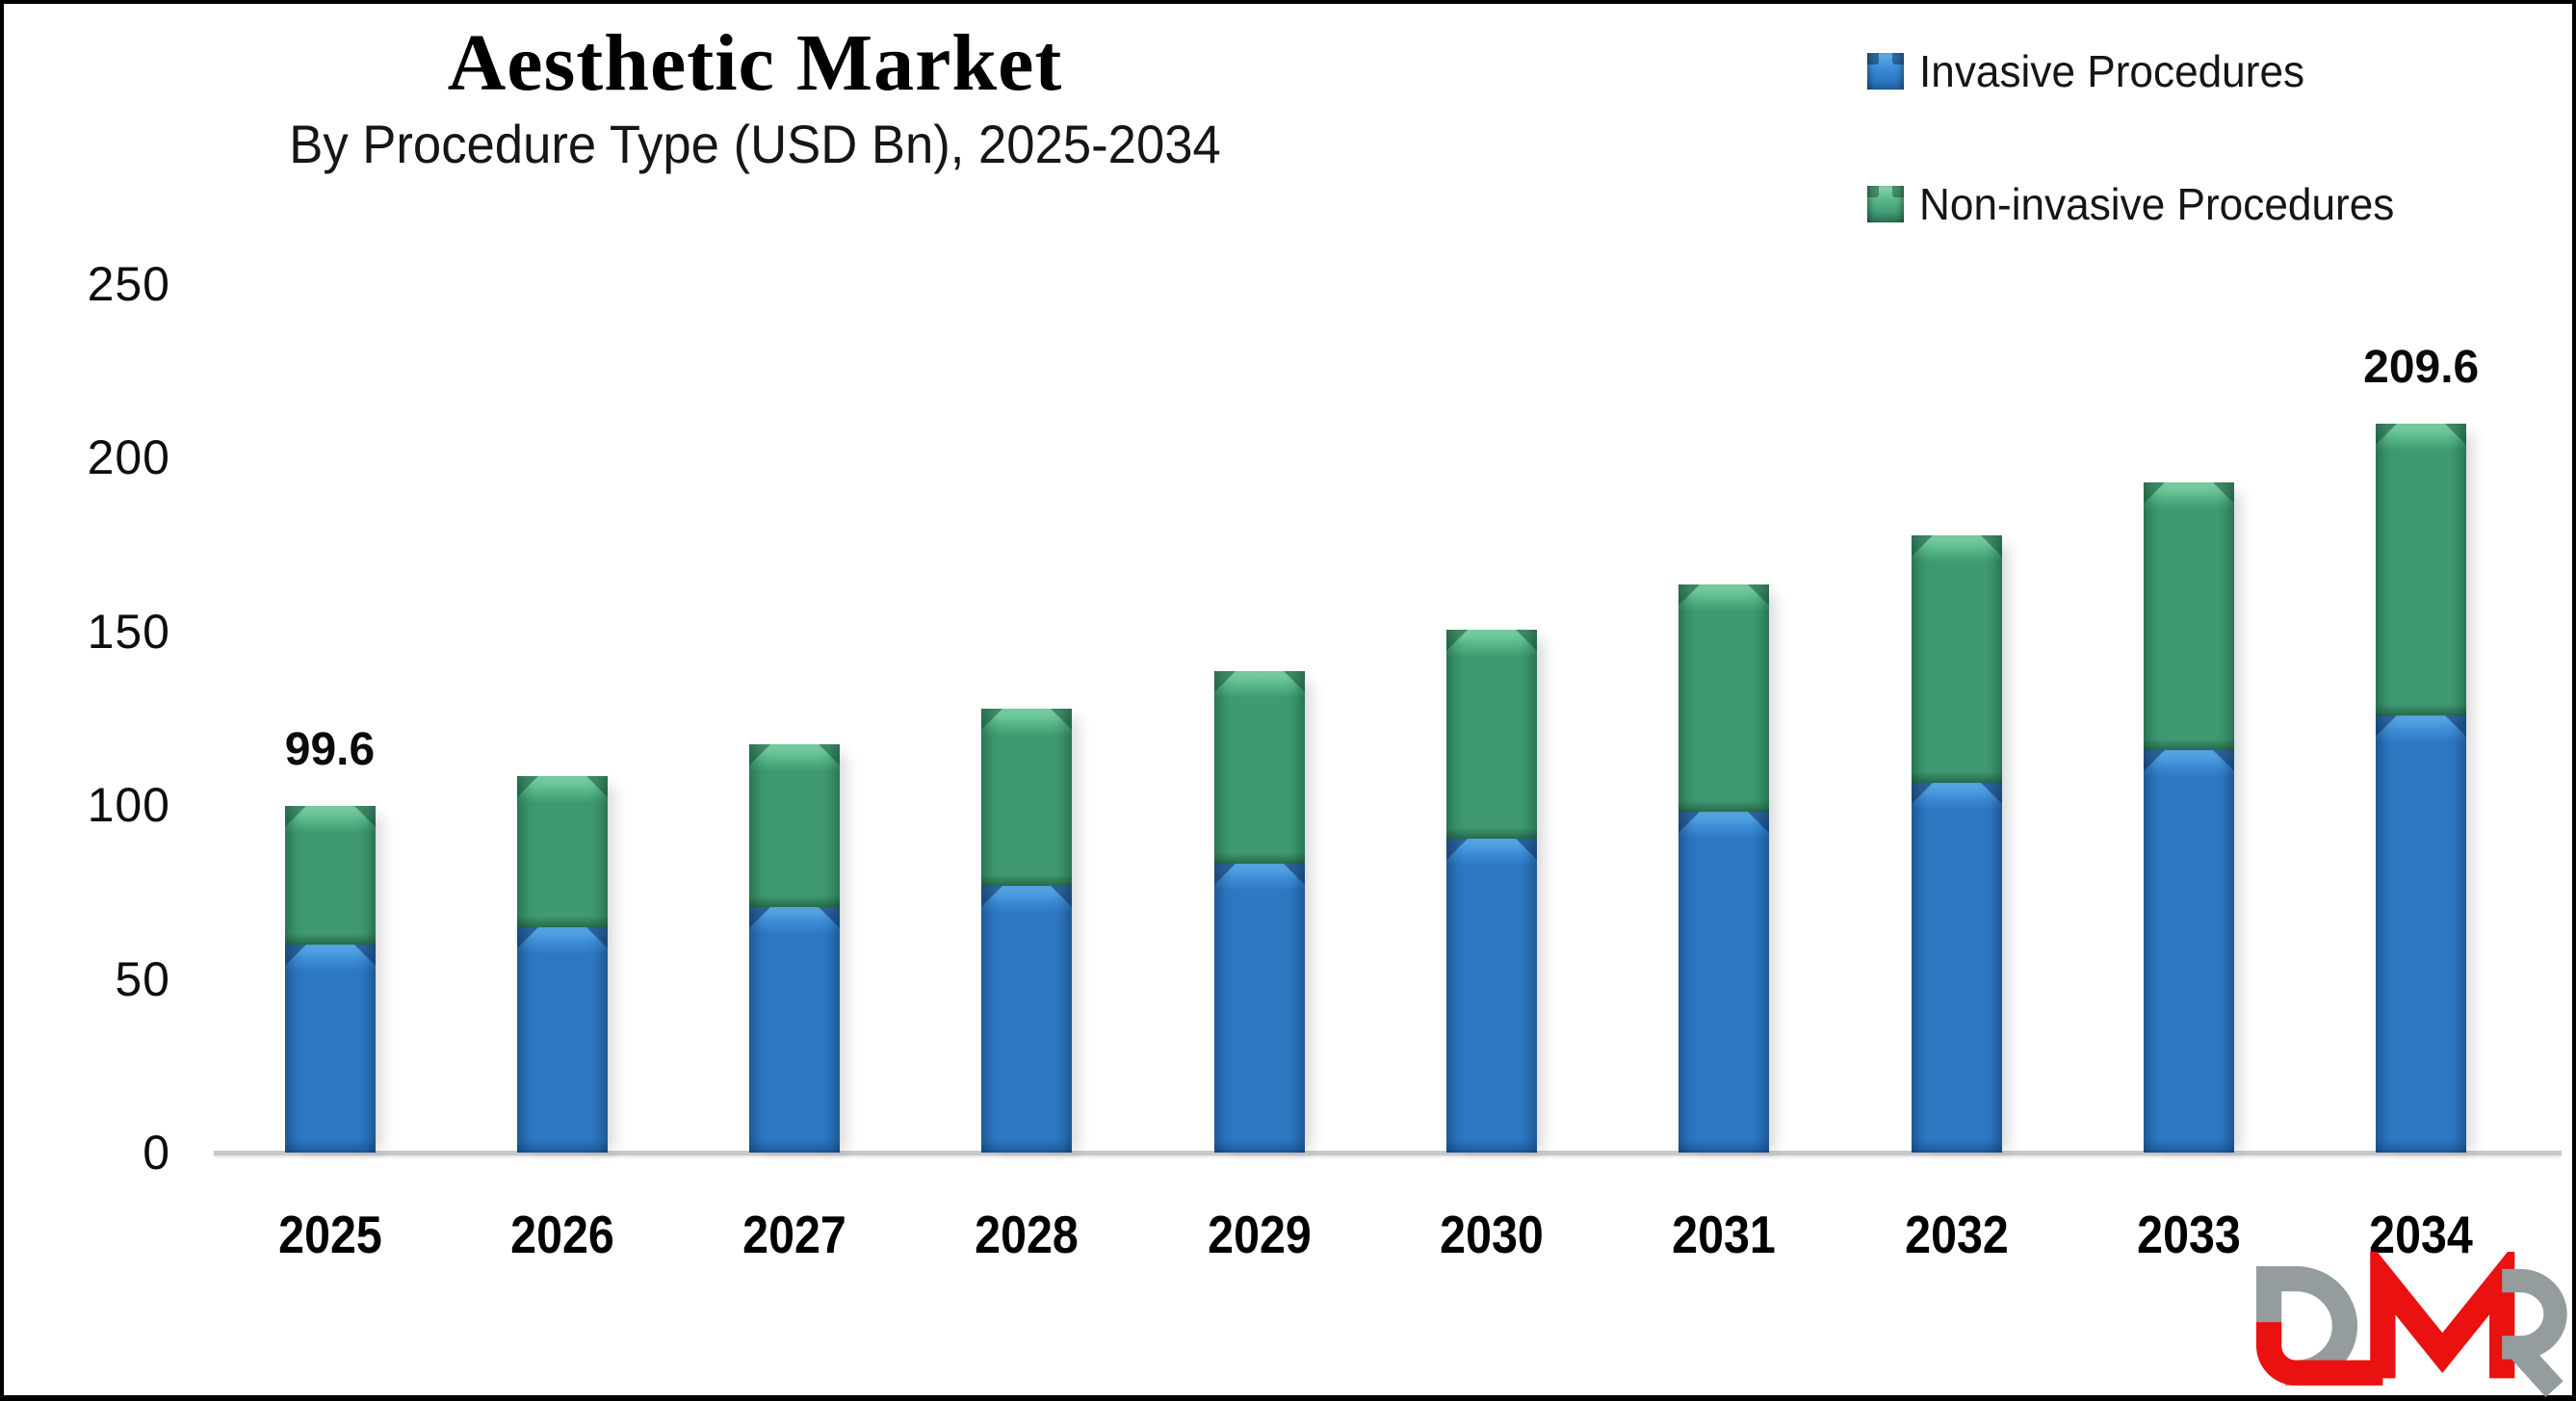 The height and width of the screenshot is (1401, 2576). I want to click on bar-2032-invasive-segment, so click(1956, 967).